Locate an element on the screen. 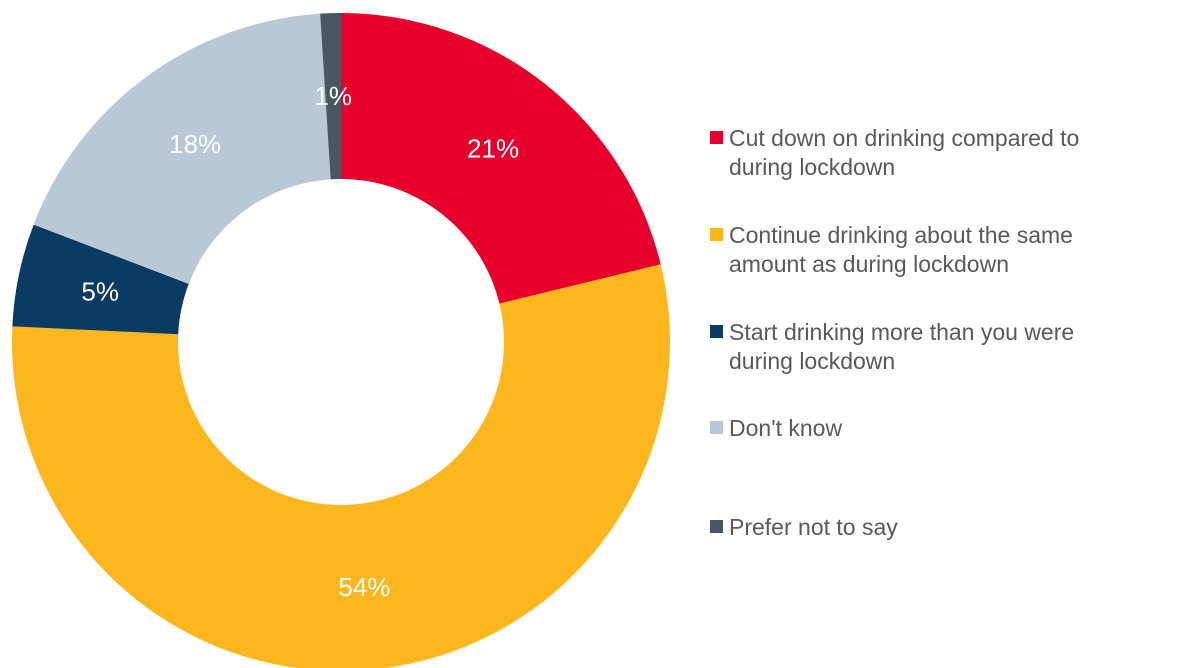 Image resolution: width=1181 pixels, height=668 pixels. slice-drink-more is located at coordinates (100, 279).